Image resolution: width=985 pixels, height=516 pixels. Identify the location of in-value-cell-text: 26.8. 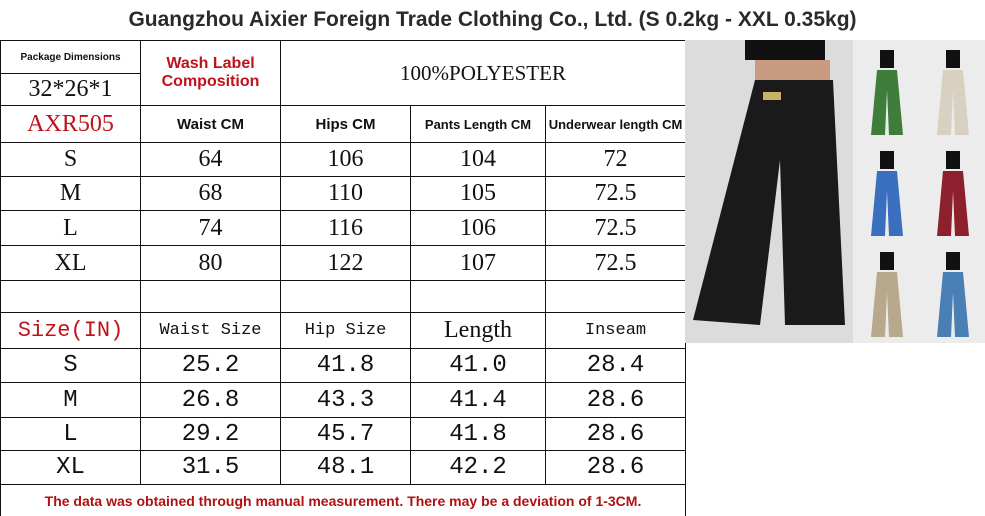
(210, 400).